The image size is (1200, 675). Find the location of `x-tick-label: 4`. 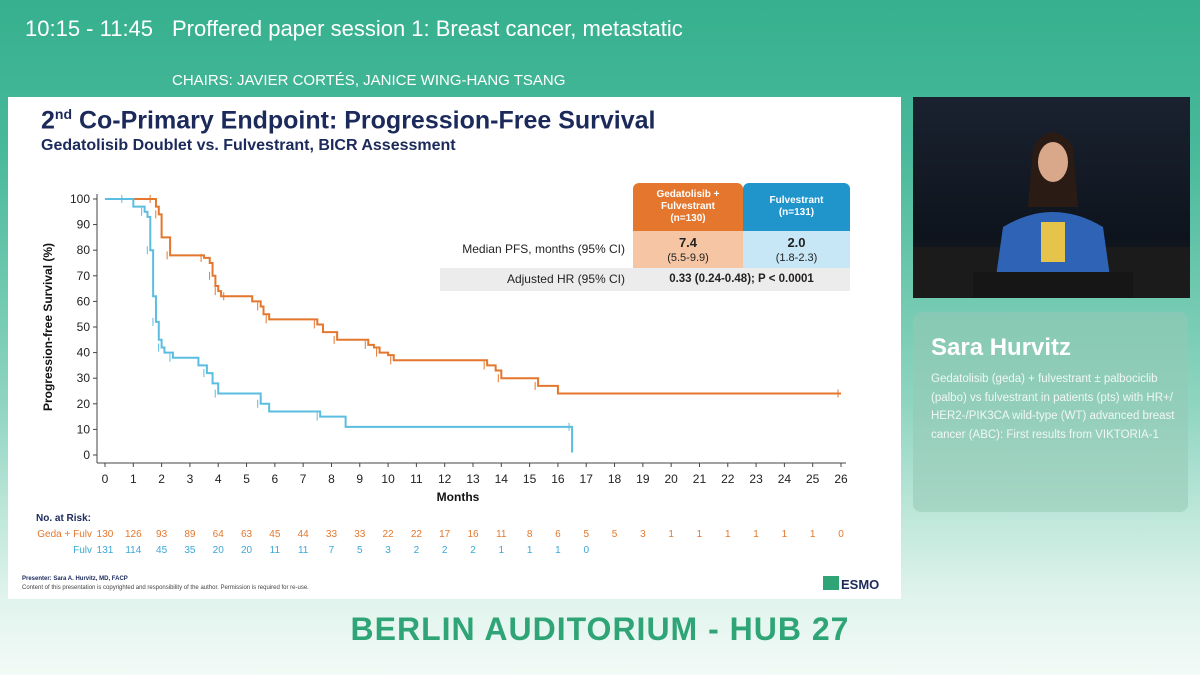

x-tick-label: 4 is located at coordinates (218, 479).